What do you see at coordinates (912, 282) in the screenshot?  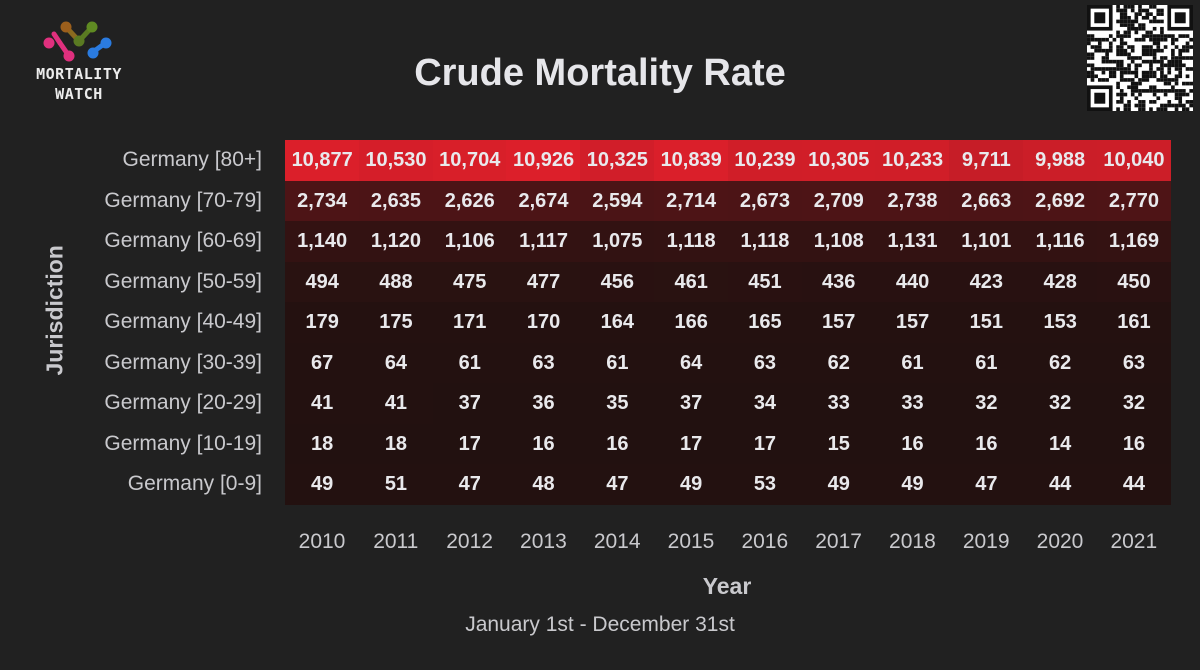 I see `heatmap-cell: 440` at bounding box center [912, 282].